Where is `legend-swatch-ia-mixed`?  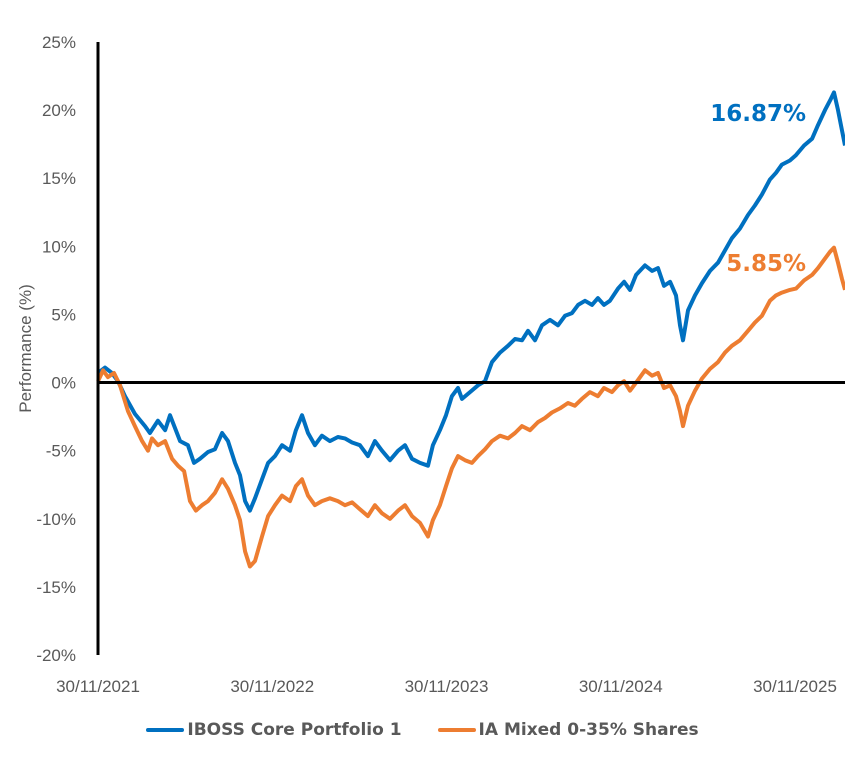
legend-swatch-ia-mixed is located at coordinates (456, 730).